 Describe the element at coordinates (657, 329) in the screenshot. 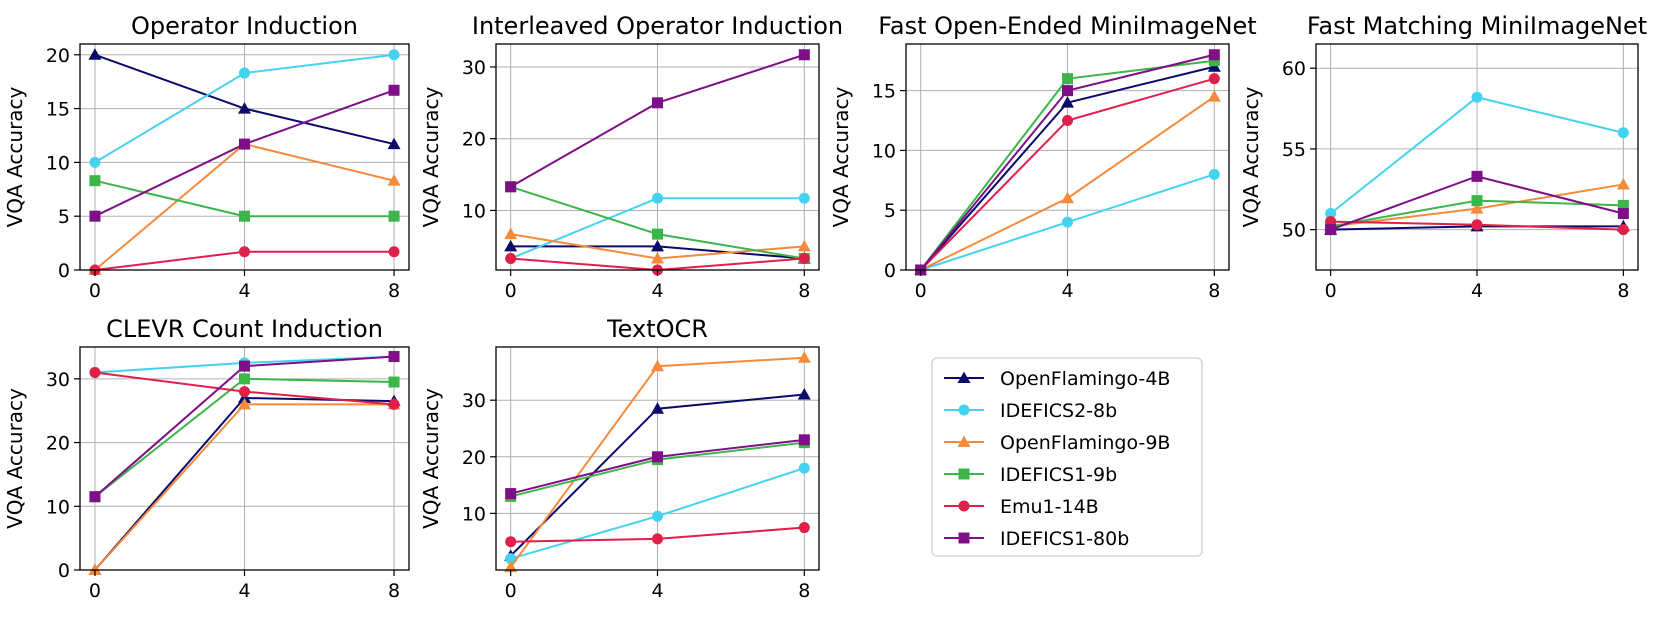

I see `chart-title: TextOCR` at that location.